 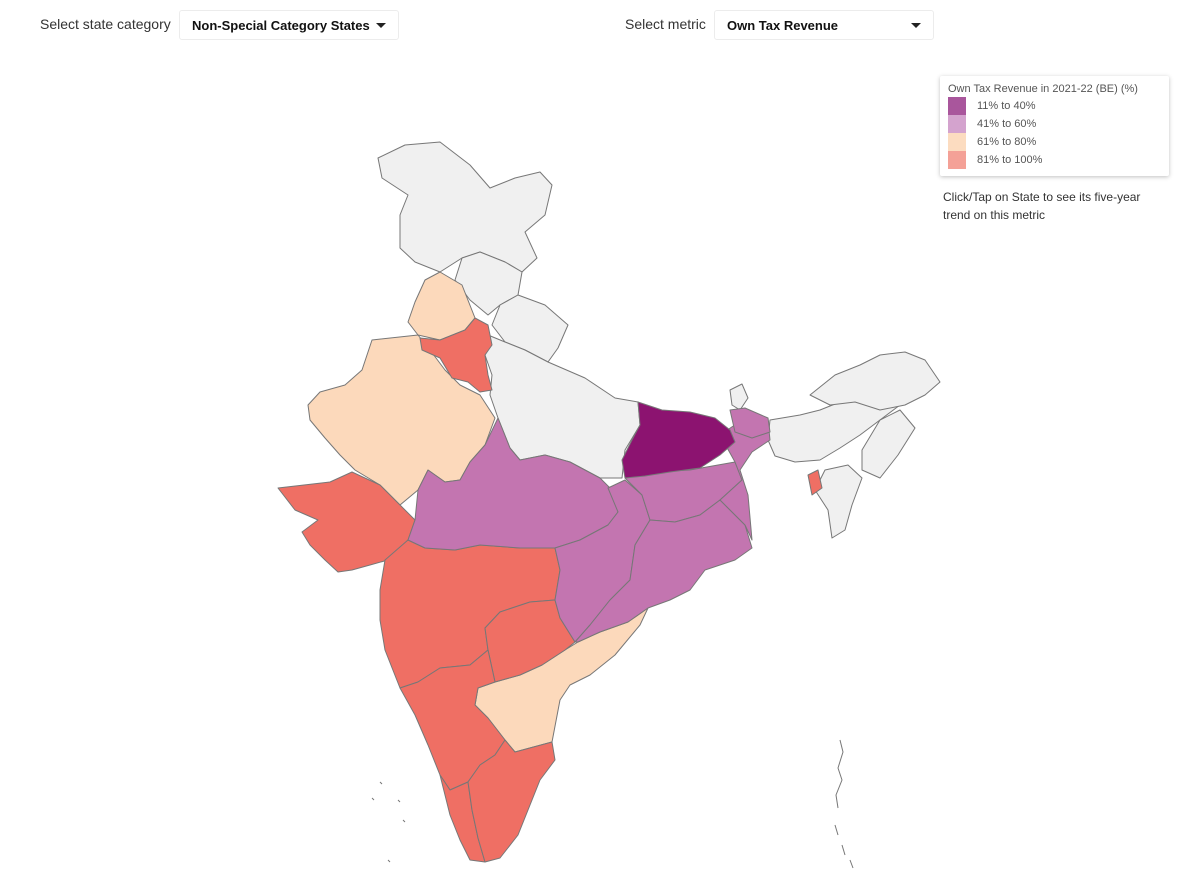 I want to click on legend-label: 61% to 80%, so click(x=1007, y=142).